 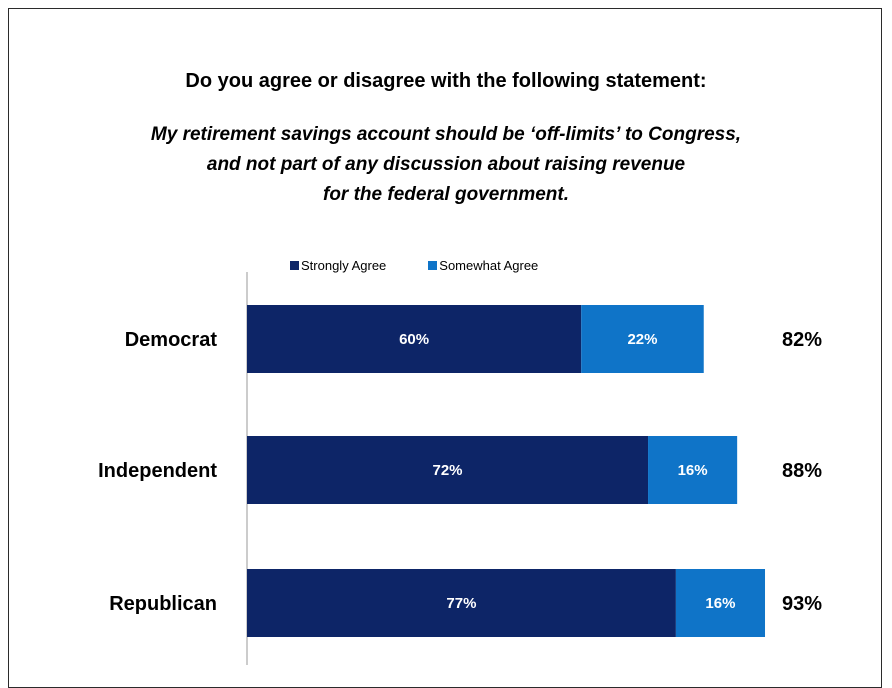 I want to click on legend-label-somewhat-agree: Somewhat Agree, so click(x=489, y=265).